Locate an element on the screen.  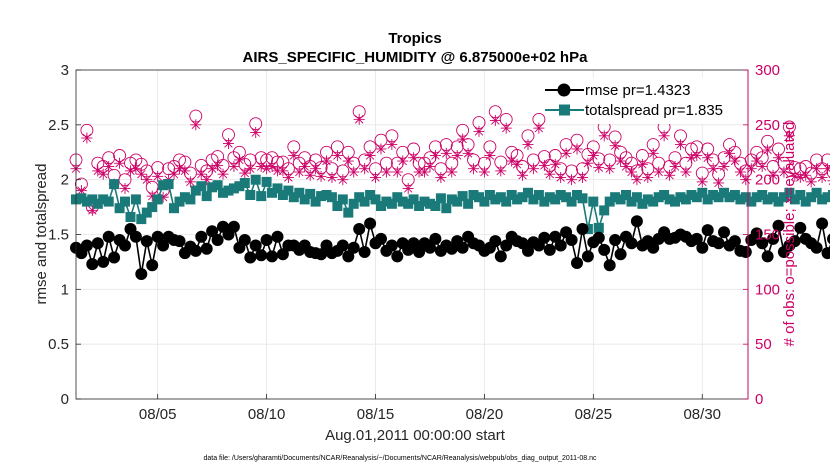
obs-possible-point is located at coordinates (828, 172).